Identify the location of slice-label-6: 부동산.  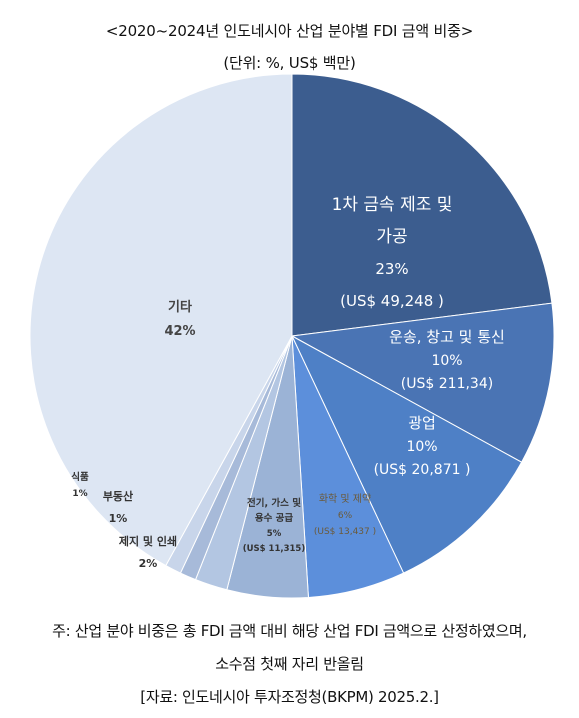
(118, 496).